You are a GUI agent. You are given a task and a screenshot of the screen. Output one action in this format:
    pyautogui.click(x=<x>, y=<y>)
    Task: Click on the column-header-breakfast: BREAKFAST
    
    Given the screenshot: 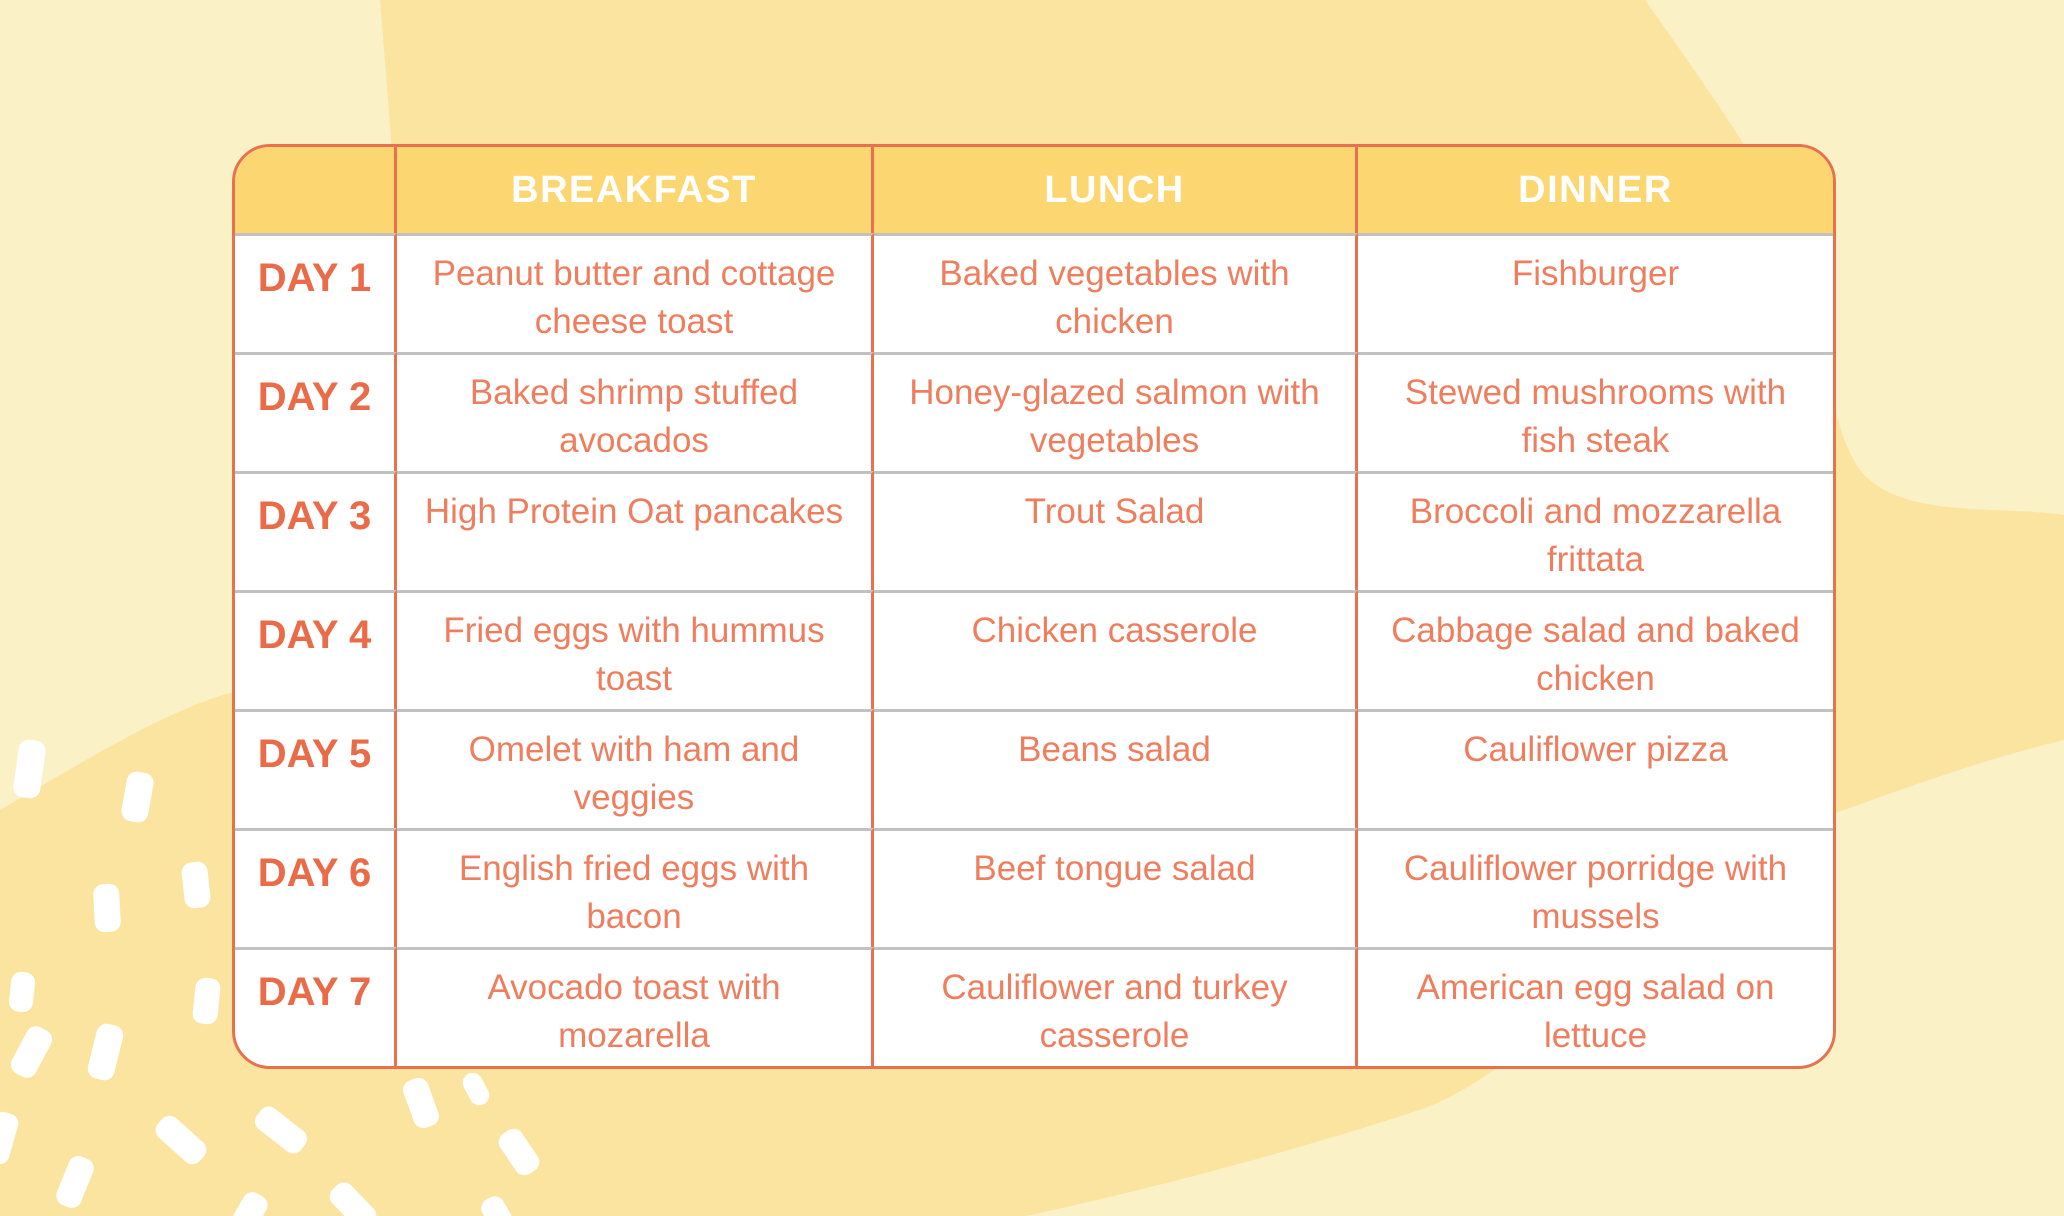 What is the action you would take?
    pyautogui.click(x=635, y=190)
    